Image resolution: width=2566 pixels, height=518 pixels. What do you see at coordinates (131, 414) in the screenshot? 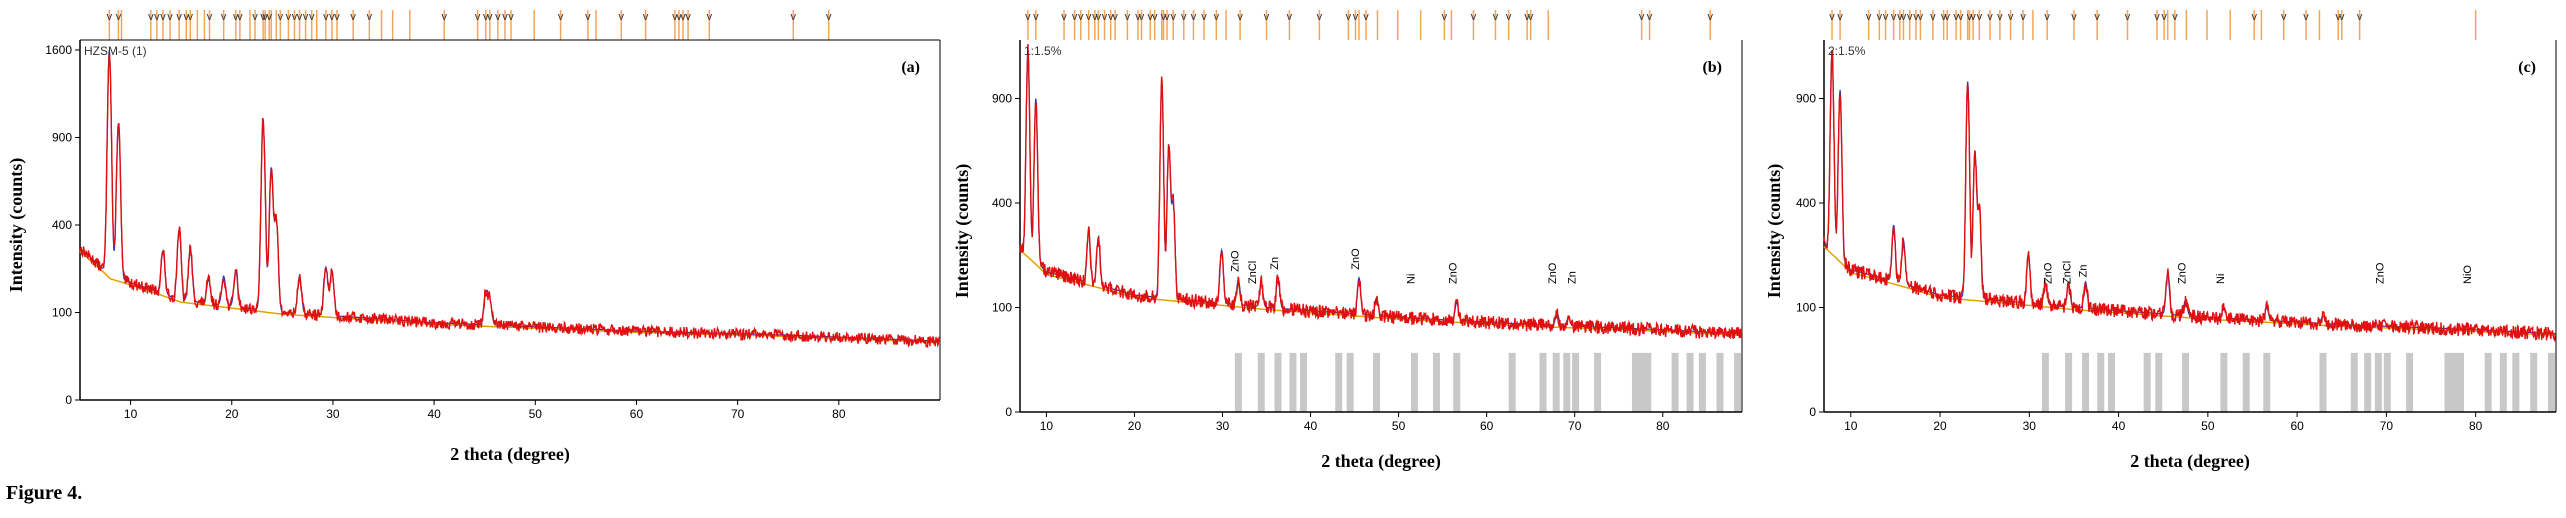
I see `x-tick-label: 10` at bounding box center [131, 414].